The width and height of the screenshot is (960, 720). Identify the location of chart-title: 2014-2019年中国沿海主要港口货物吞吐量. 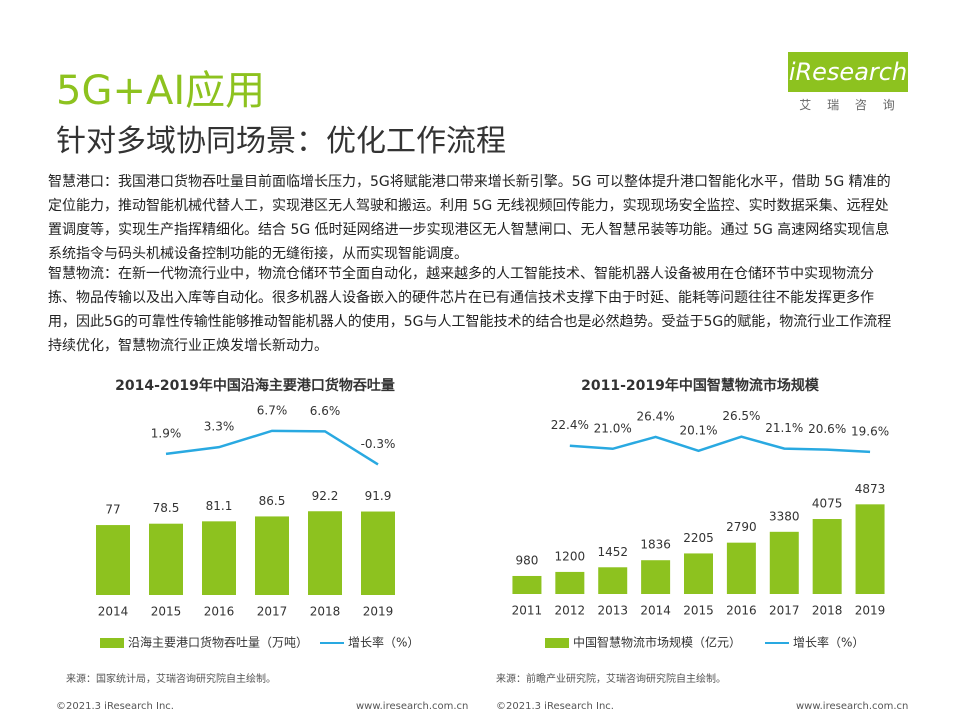
(255, 385).